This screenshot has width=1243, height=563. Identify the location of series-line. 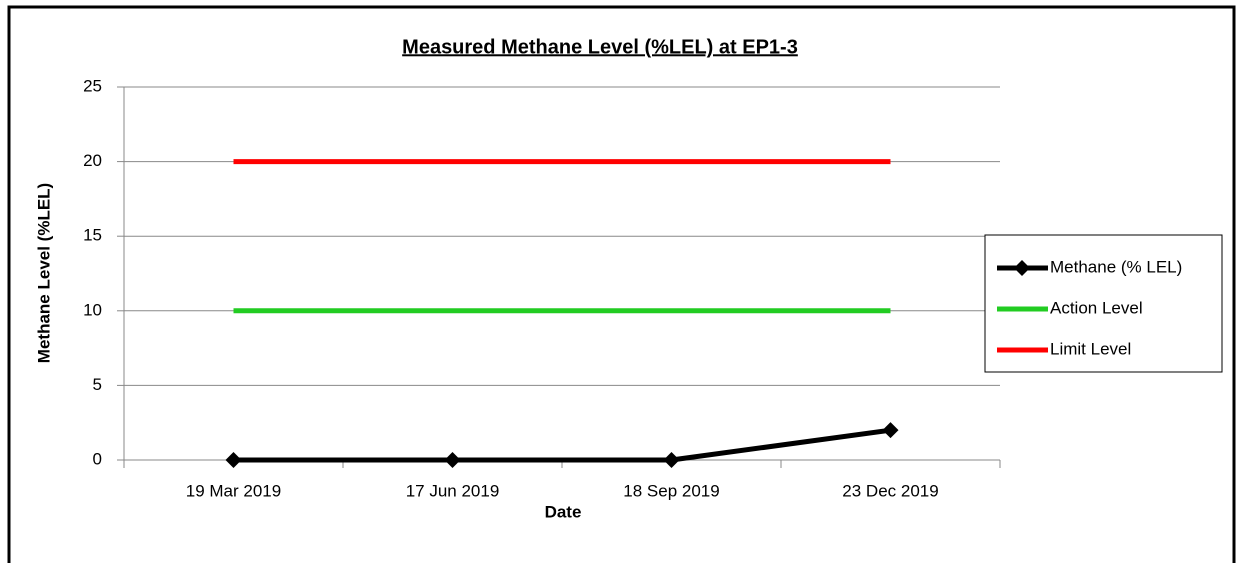
(562, 445).